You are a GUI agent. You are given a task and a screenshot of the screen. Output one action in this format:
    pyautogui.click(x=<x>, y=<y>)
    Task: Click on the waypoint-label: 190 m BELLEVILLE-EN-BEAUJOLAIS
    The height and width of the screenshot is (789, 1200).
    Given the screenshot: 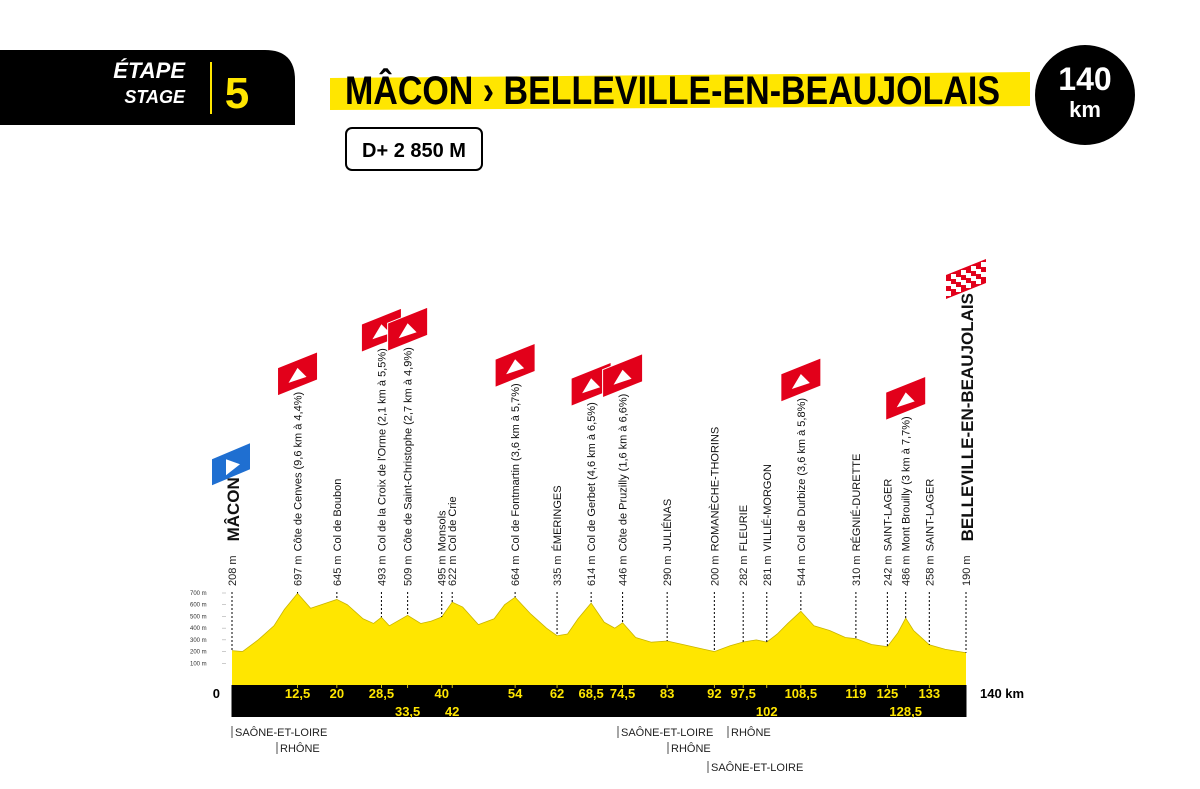 What is the action you would take?
    pyautogui.click(x=967, y=439)
    